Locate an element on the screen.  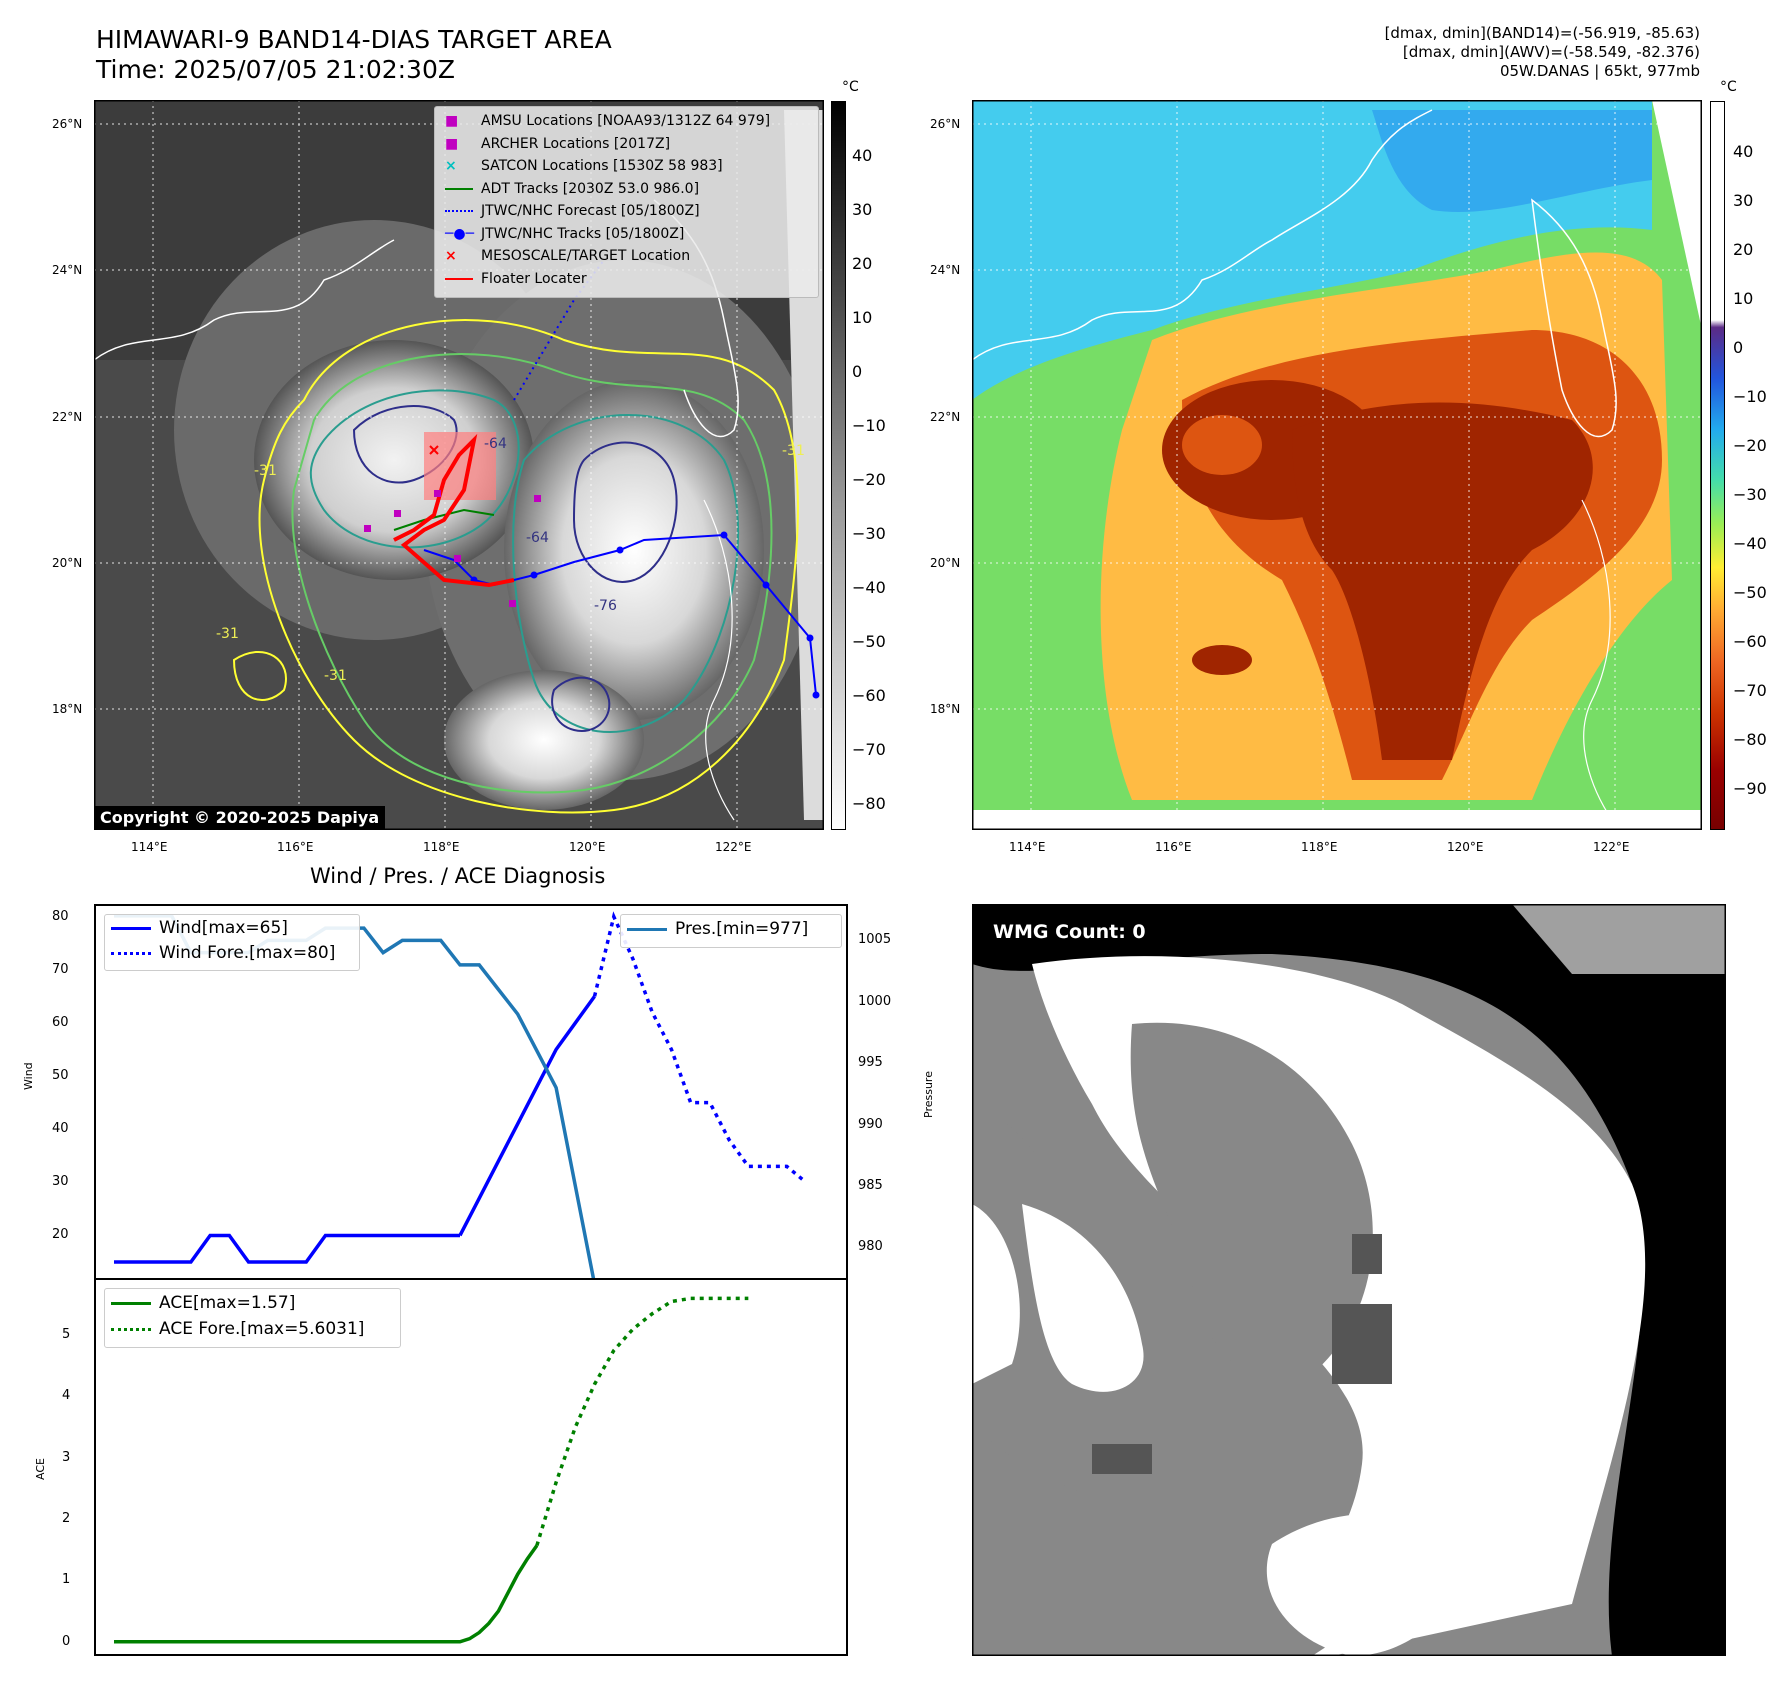
wind-tick: 50 is located at coordinates (60, 1076).